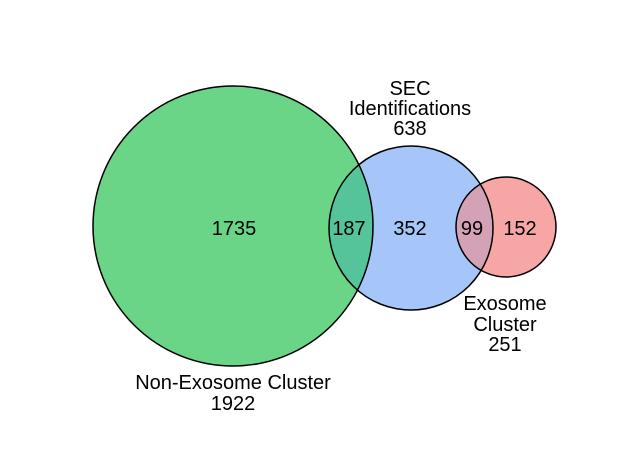  I want to click on count-exosome-only: 152, so click(519, 229).